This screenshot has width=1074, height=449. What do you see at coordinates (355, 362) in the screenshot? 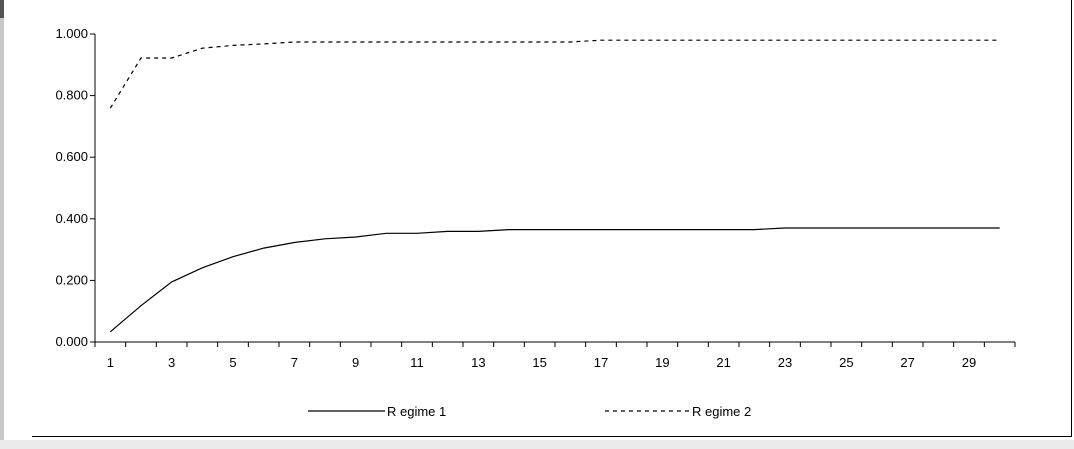
I see `x-tick-label: 9` at bounding box center [355, 362].